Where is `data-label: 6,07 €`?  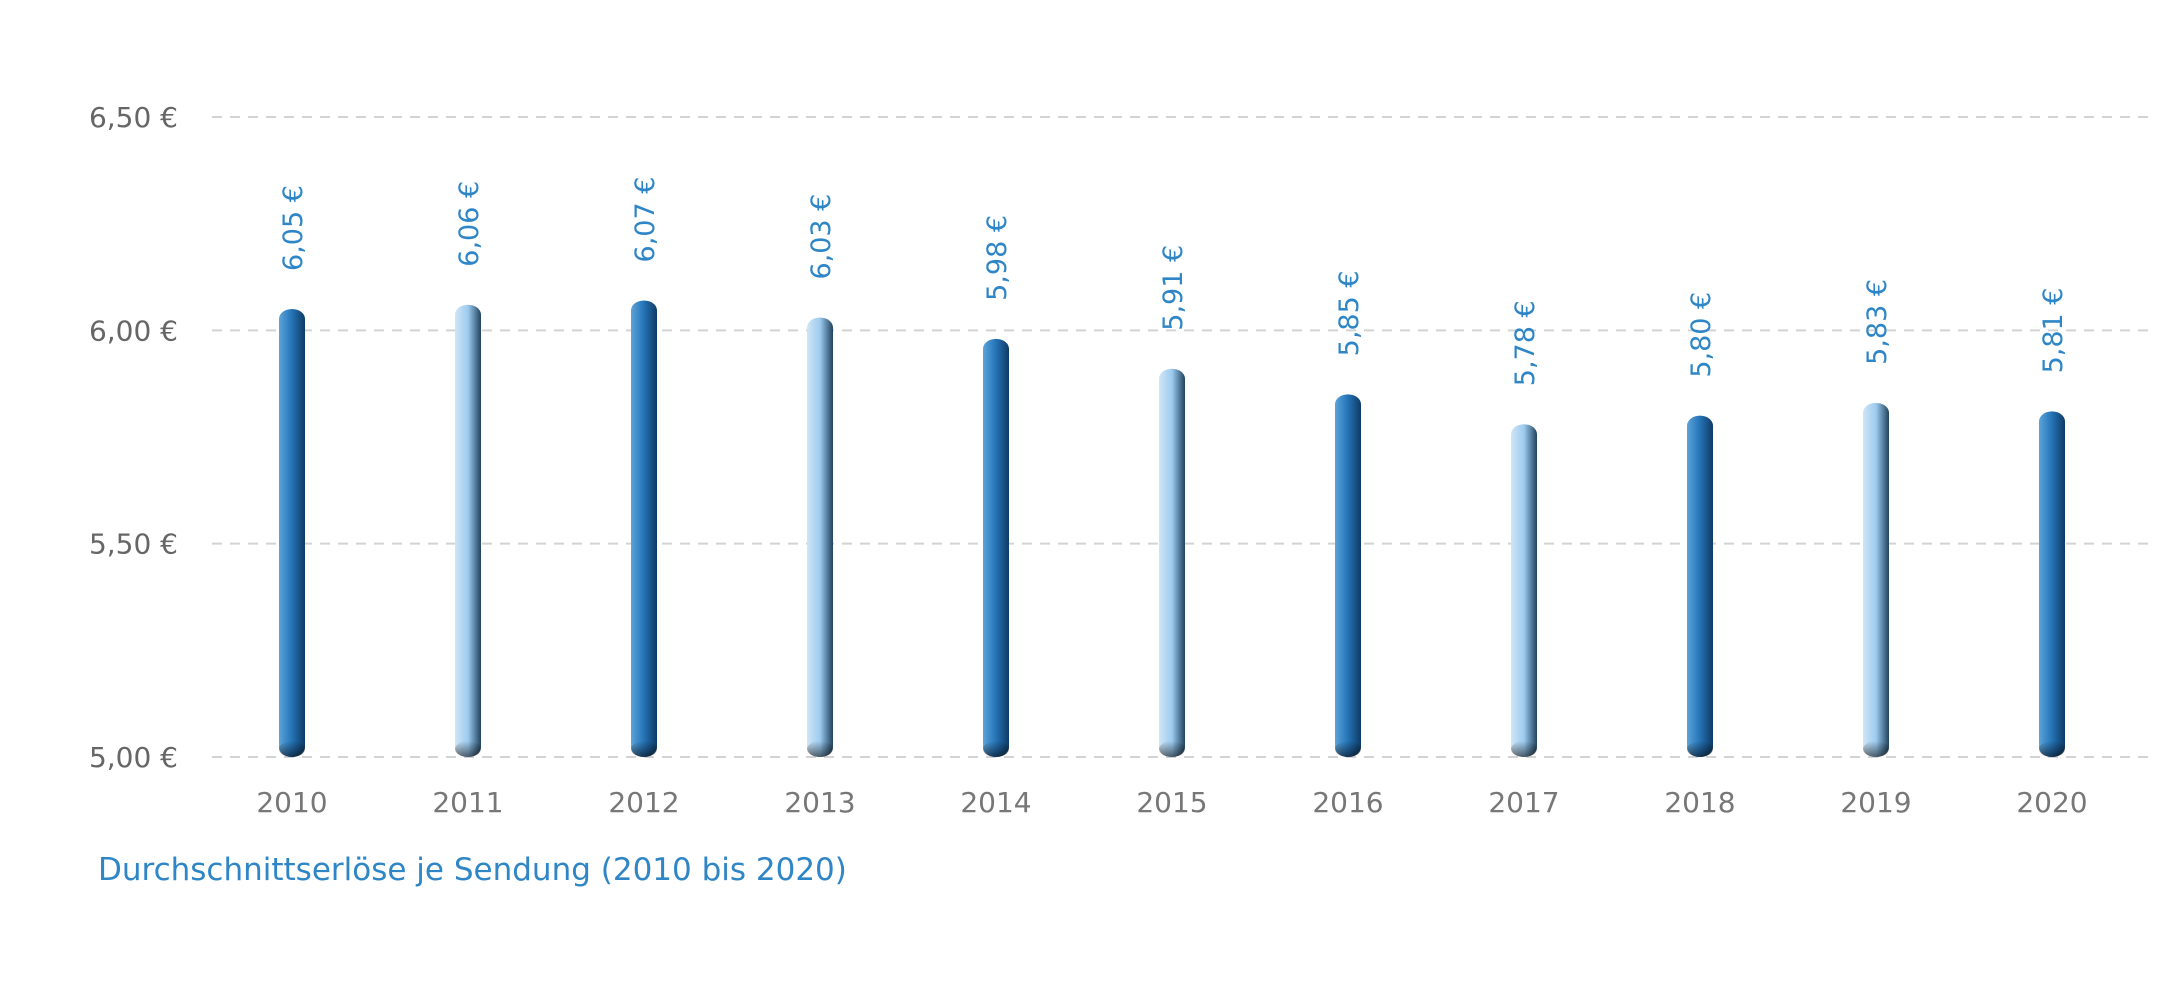 data-label: 6,07 € is located at coordinates (645, 220).